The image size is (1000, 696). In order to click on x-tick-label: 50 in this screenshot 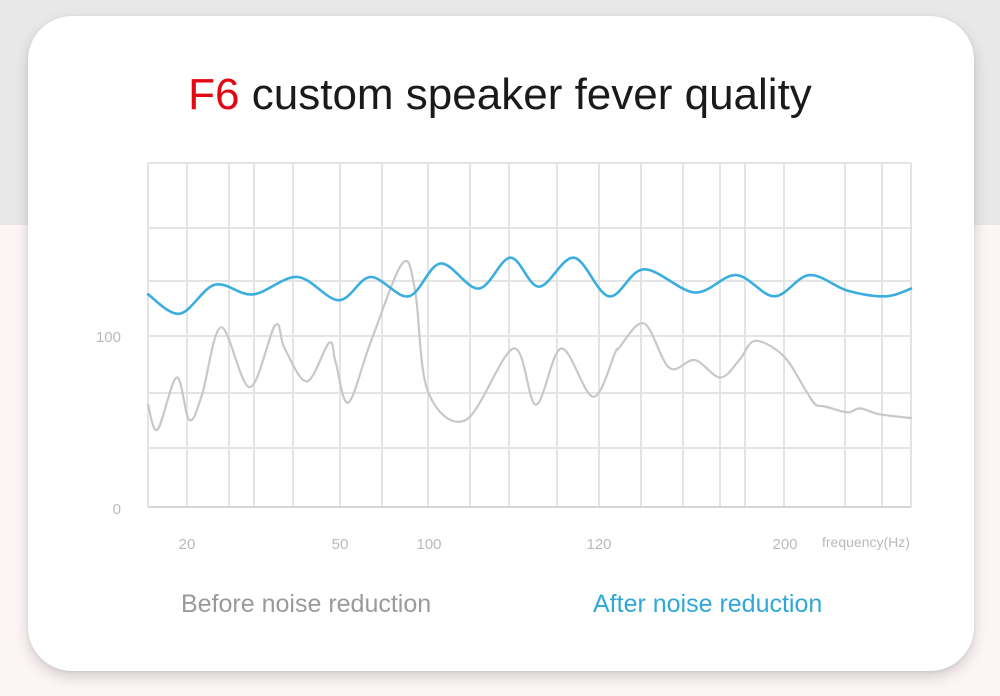, I will do `click(340, 544)`.